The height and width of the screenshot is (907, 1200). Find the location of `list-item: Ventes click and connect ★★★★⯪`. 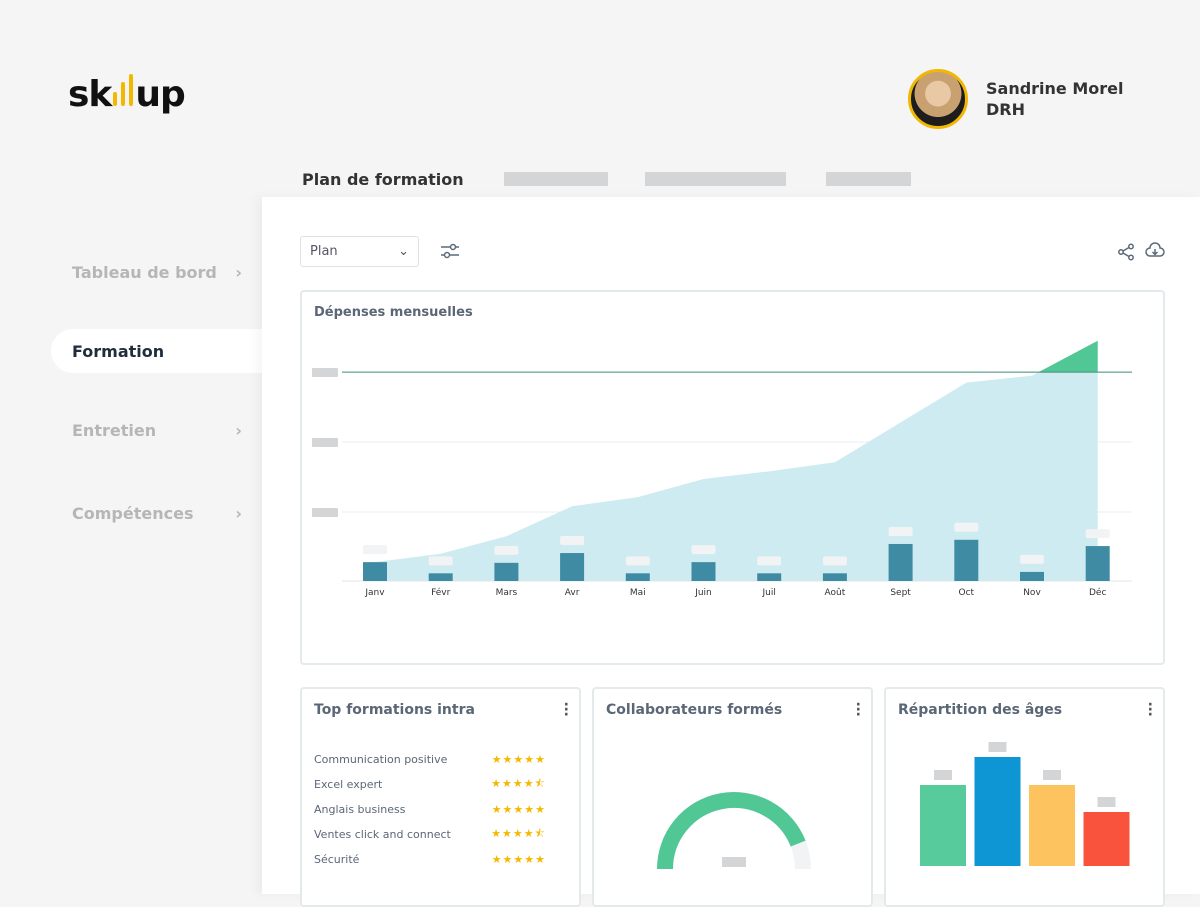

list-item: Ventes click and connect ★★★★⯪ is located at coordinates (430, 834).